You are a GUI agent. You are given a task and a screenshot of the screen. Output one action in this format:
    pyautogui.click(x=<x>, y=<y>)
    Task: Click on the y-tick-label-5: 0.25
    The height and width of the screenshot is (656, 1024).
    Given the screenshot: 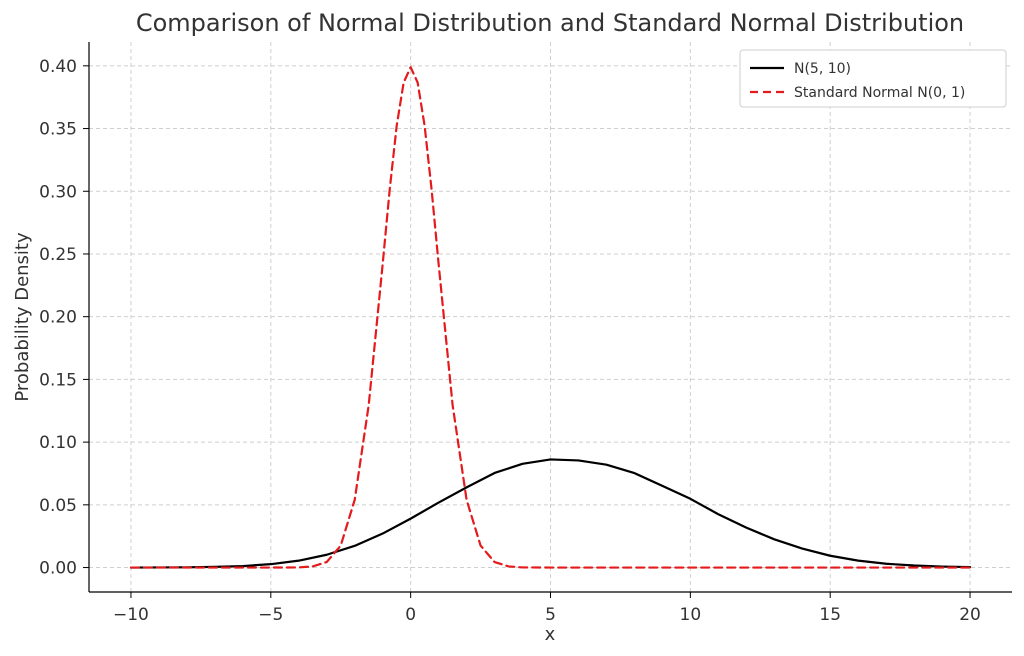 What is the action you would take?
    pyautogui.click(x=58, y=255)
    